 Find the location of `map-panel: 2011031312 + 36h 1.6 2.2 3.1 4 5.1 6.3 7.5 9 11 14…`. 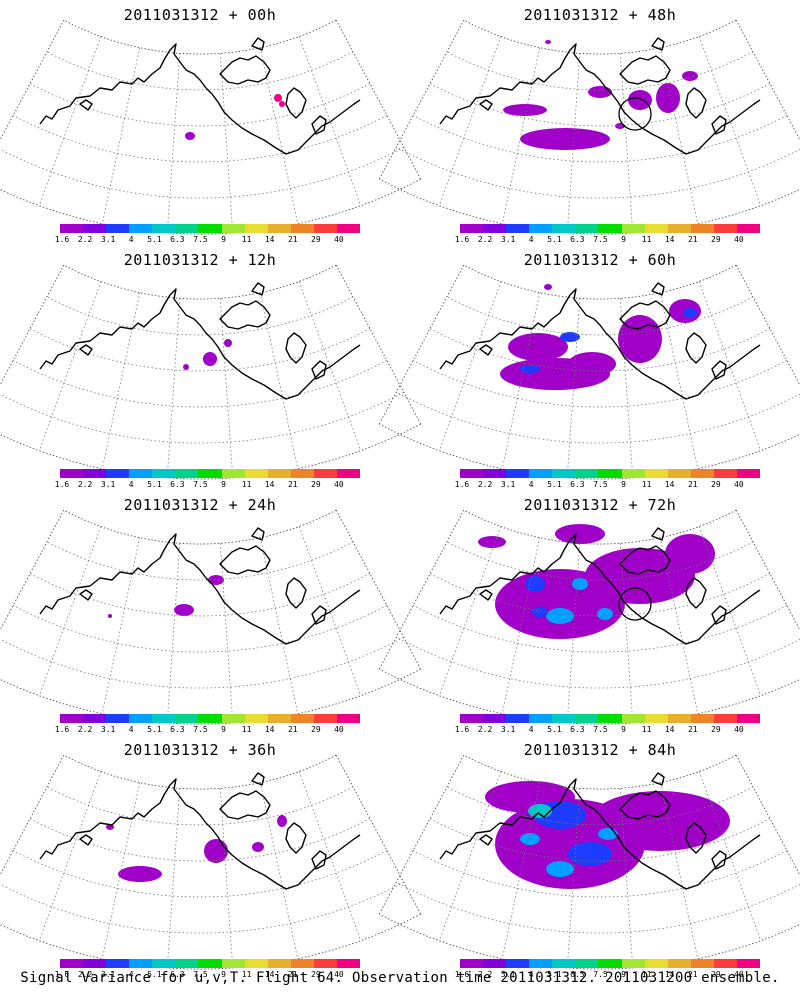

map-panel: 2011031312 + 36h 1.6 2.2 3.1 4 5.1 6.3 7.5 9 11 14… is located at coordinates (211, 857).